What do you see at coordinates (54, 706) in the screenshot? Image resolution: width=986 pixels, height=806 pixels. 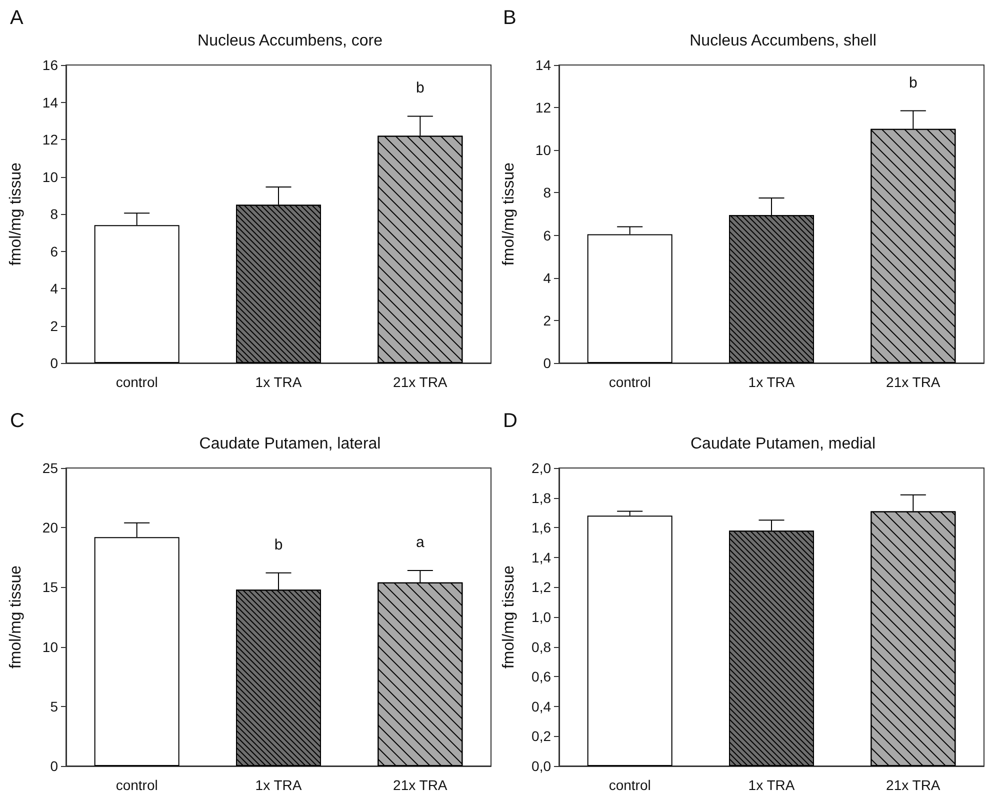 I see `y-tick-label: 5` at bounding box center [54, 706].